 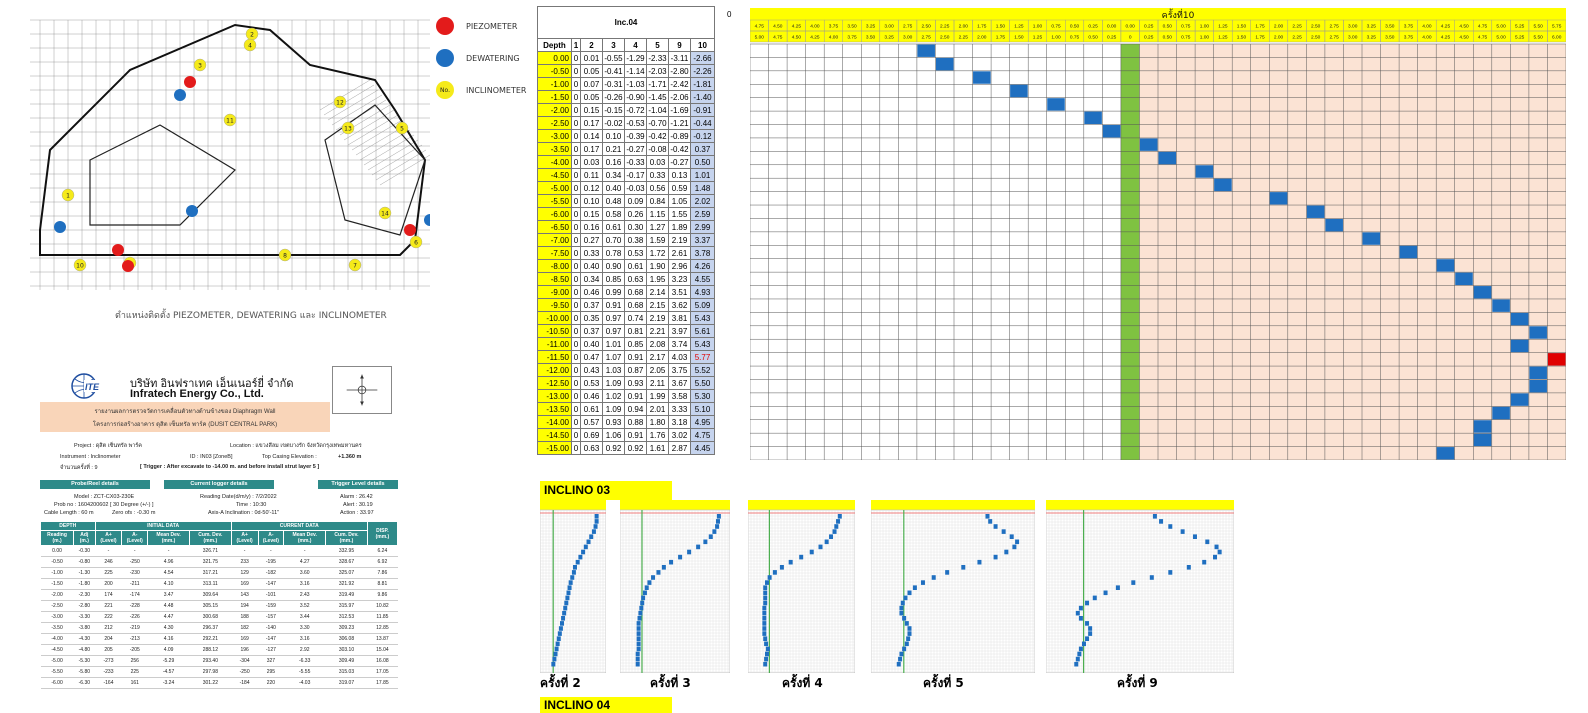 I want to click on inc04-title: Inc.04, so click(x=626, y=22).